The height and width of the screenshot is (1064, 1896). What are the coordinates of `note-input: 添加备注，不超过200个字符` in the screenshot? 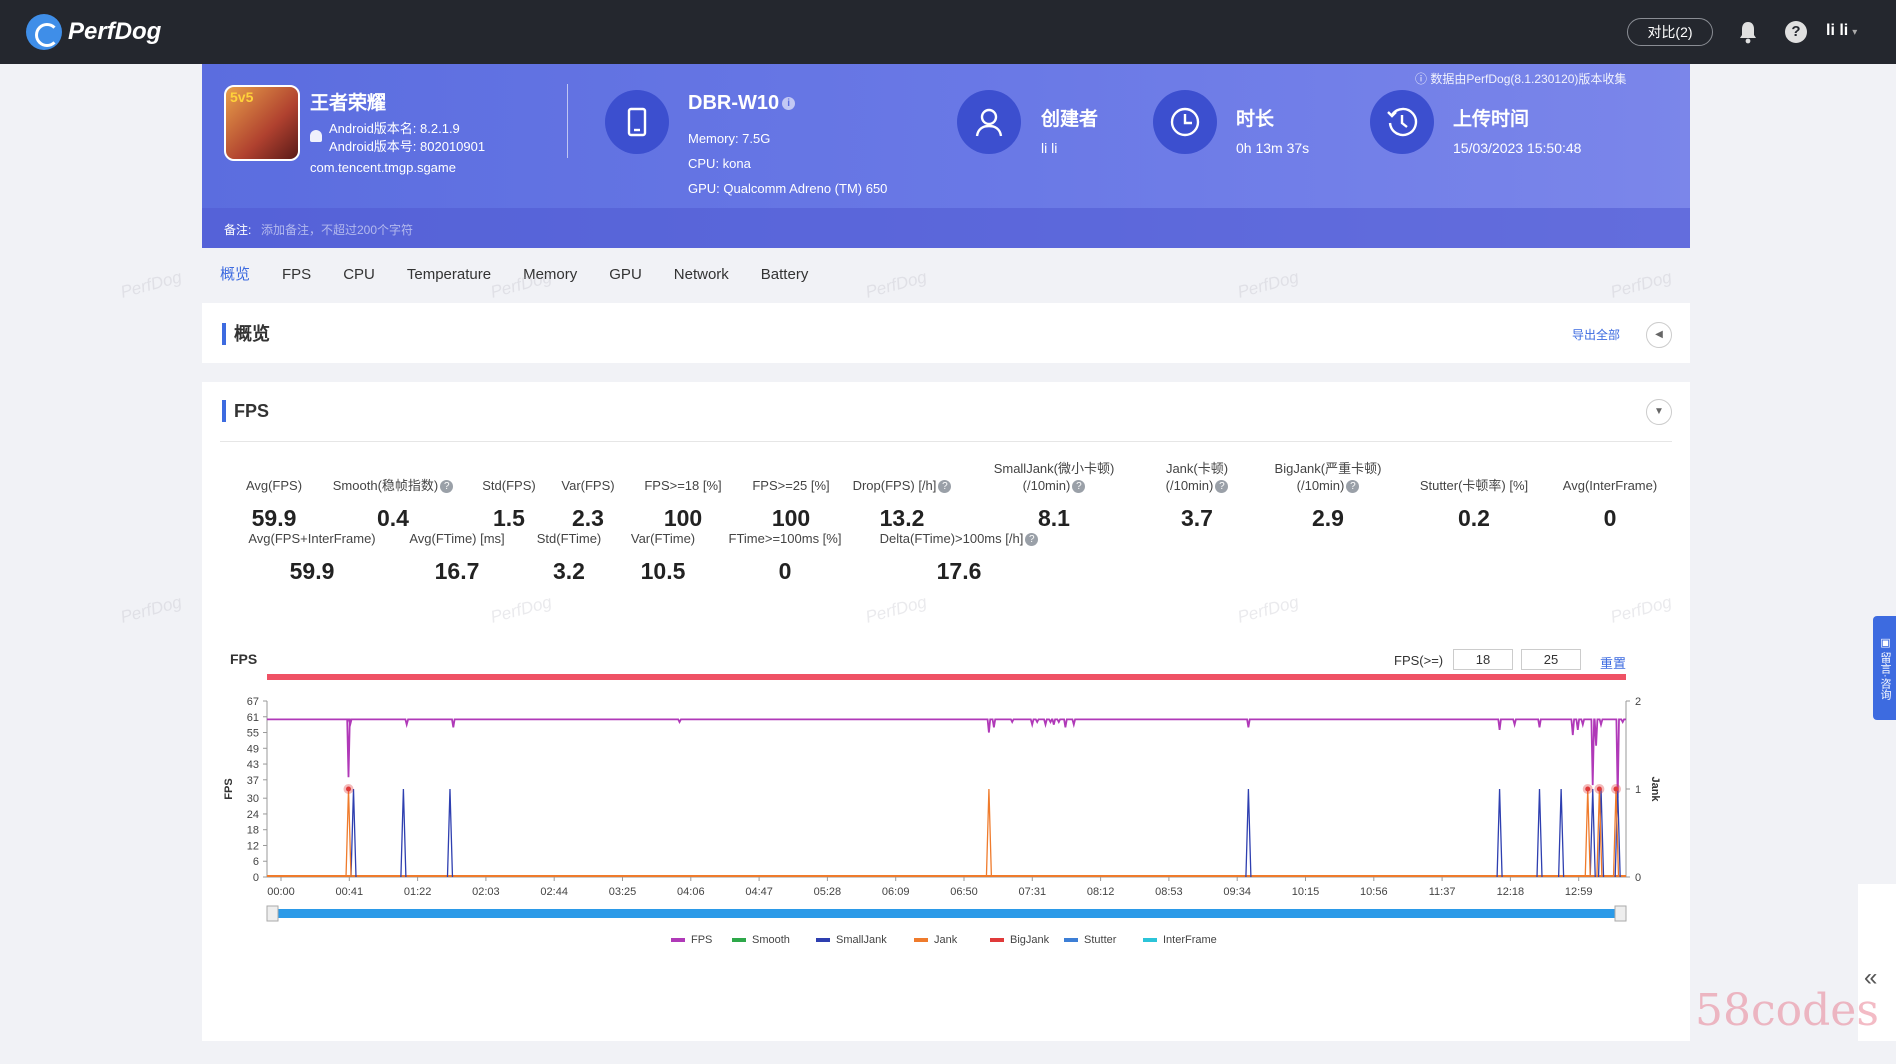 It's located at (337, 230).